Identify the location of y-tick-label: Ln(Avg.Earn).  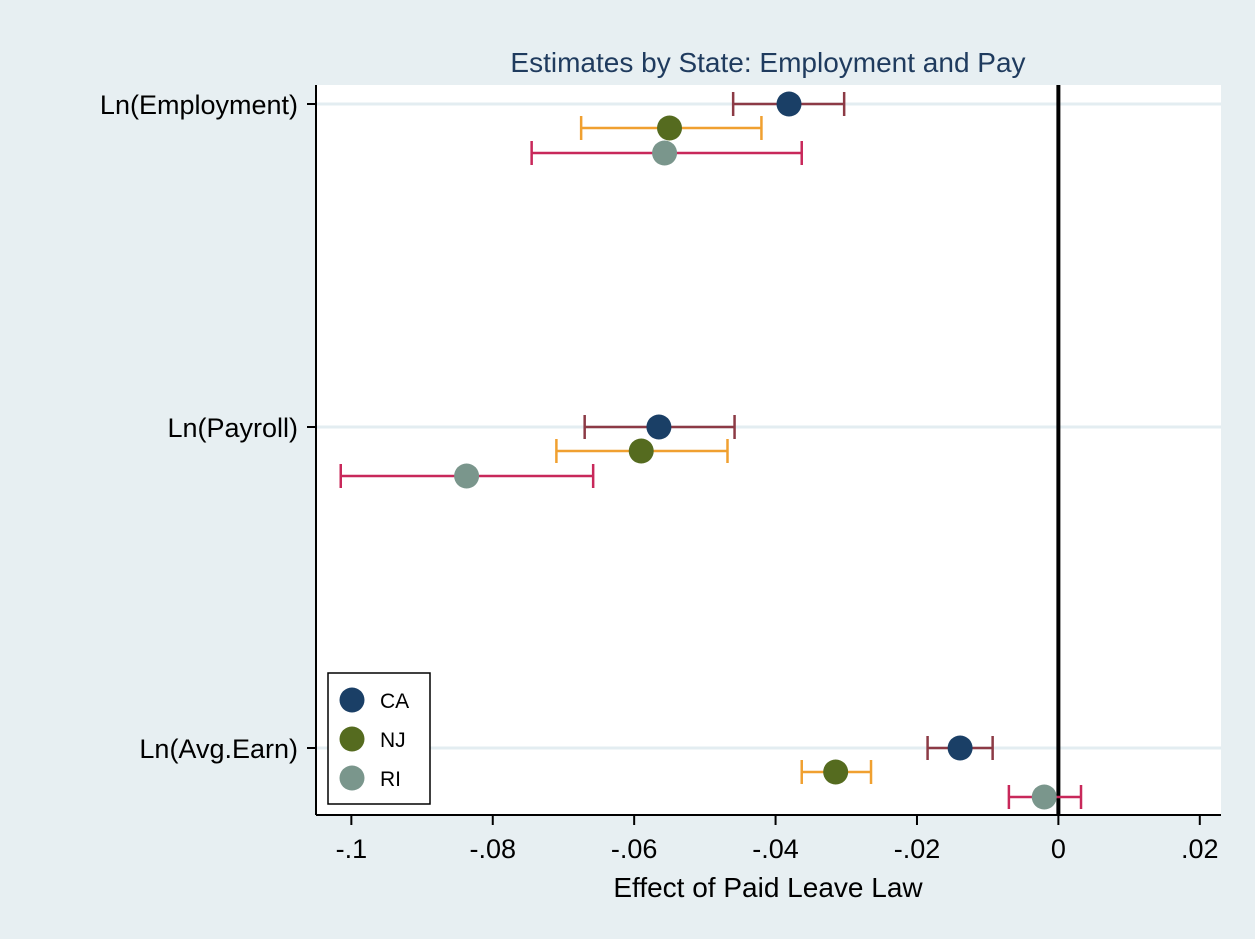
(218, 749).